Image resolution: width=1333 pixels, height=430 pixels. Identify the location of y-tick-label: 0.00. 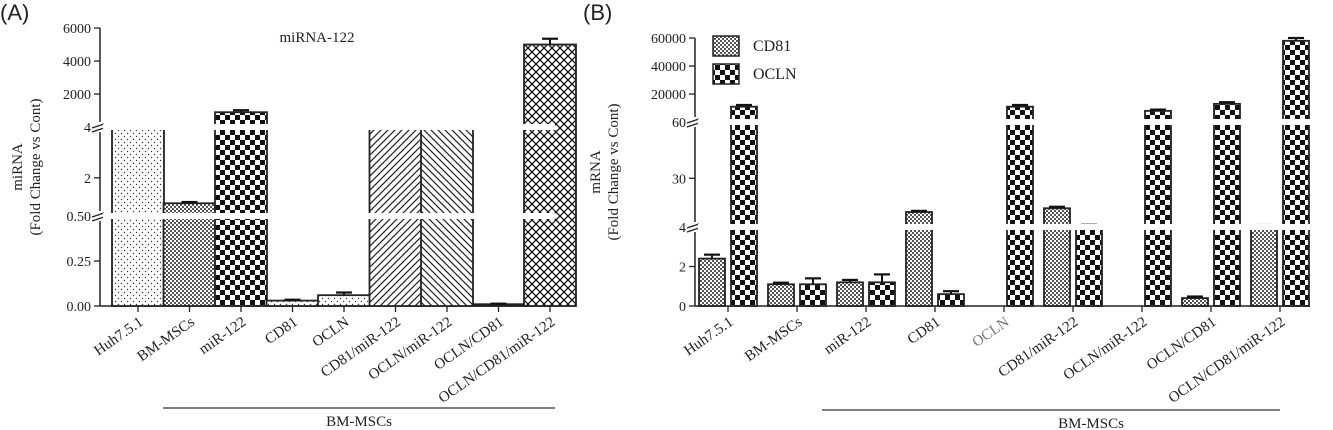
(79, 307).